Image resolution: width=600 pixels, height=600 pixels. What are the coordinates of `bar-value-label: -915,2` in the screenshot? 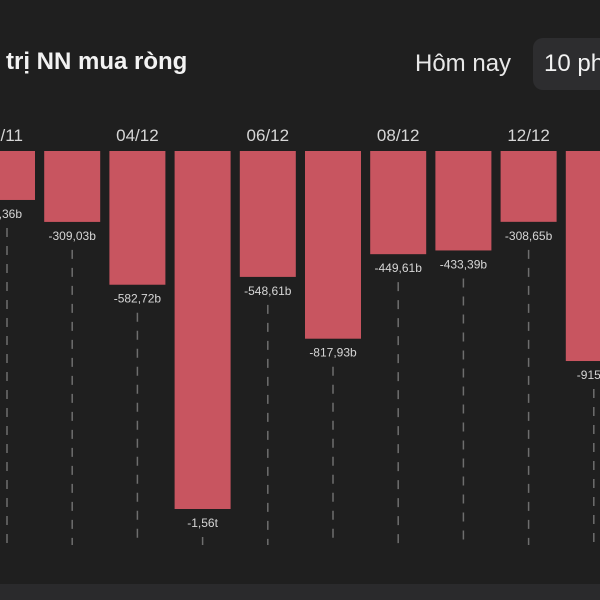 It's located at (588, 375).